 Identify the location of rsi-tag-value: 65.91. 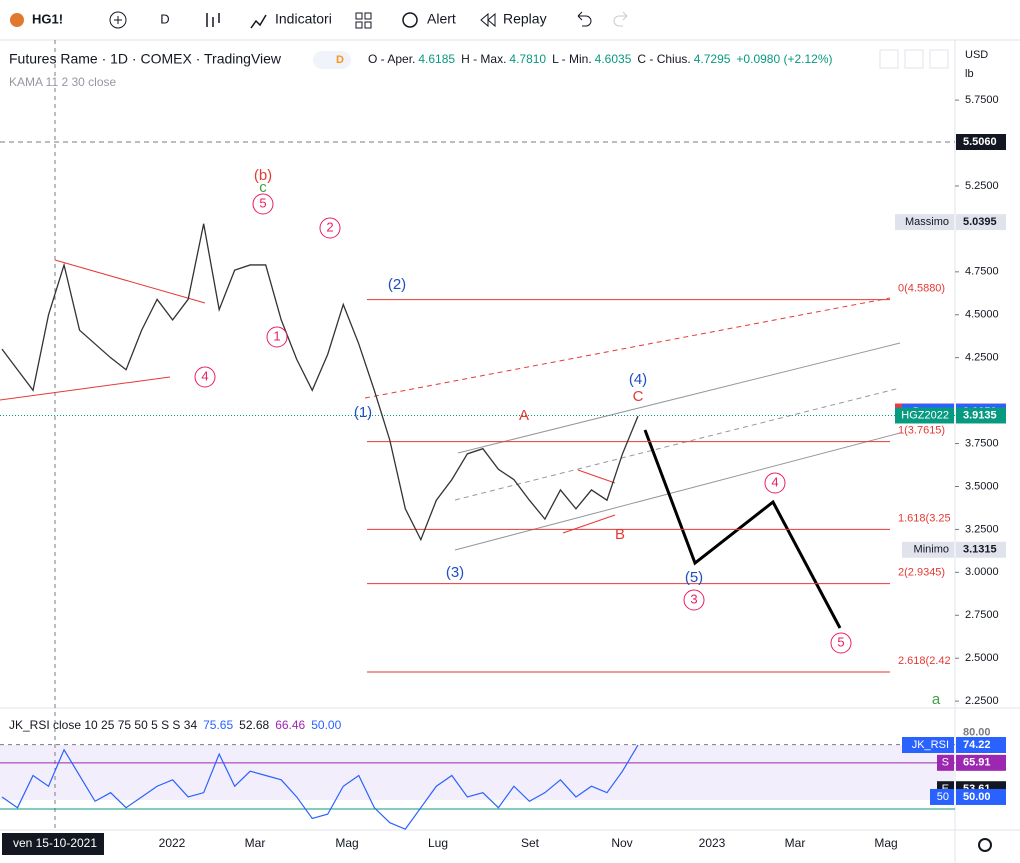
(977, 763).